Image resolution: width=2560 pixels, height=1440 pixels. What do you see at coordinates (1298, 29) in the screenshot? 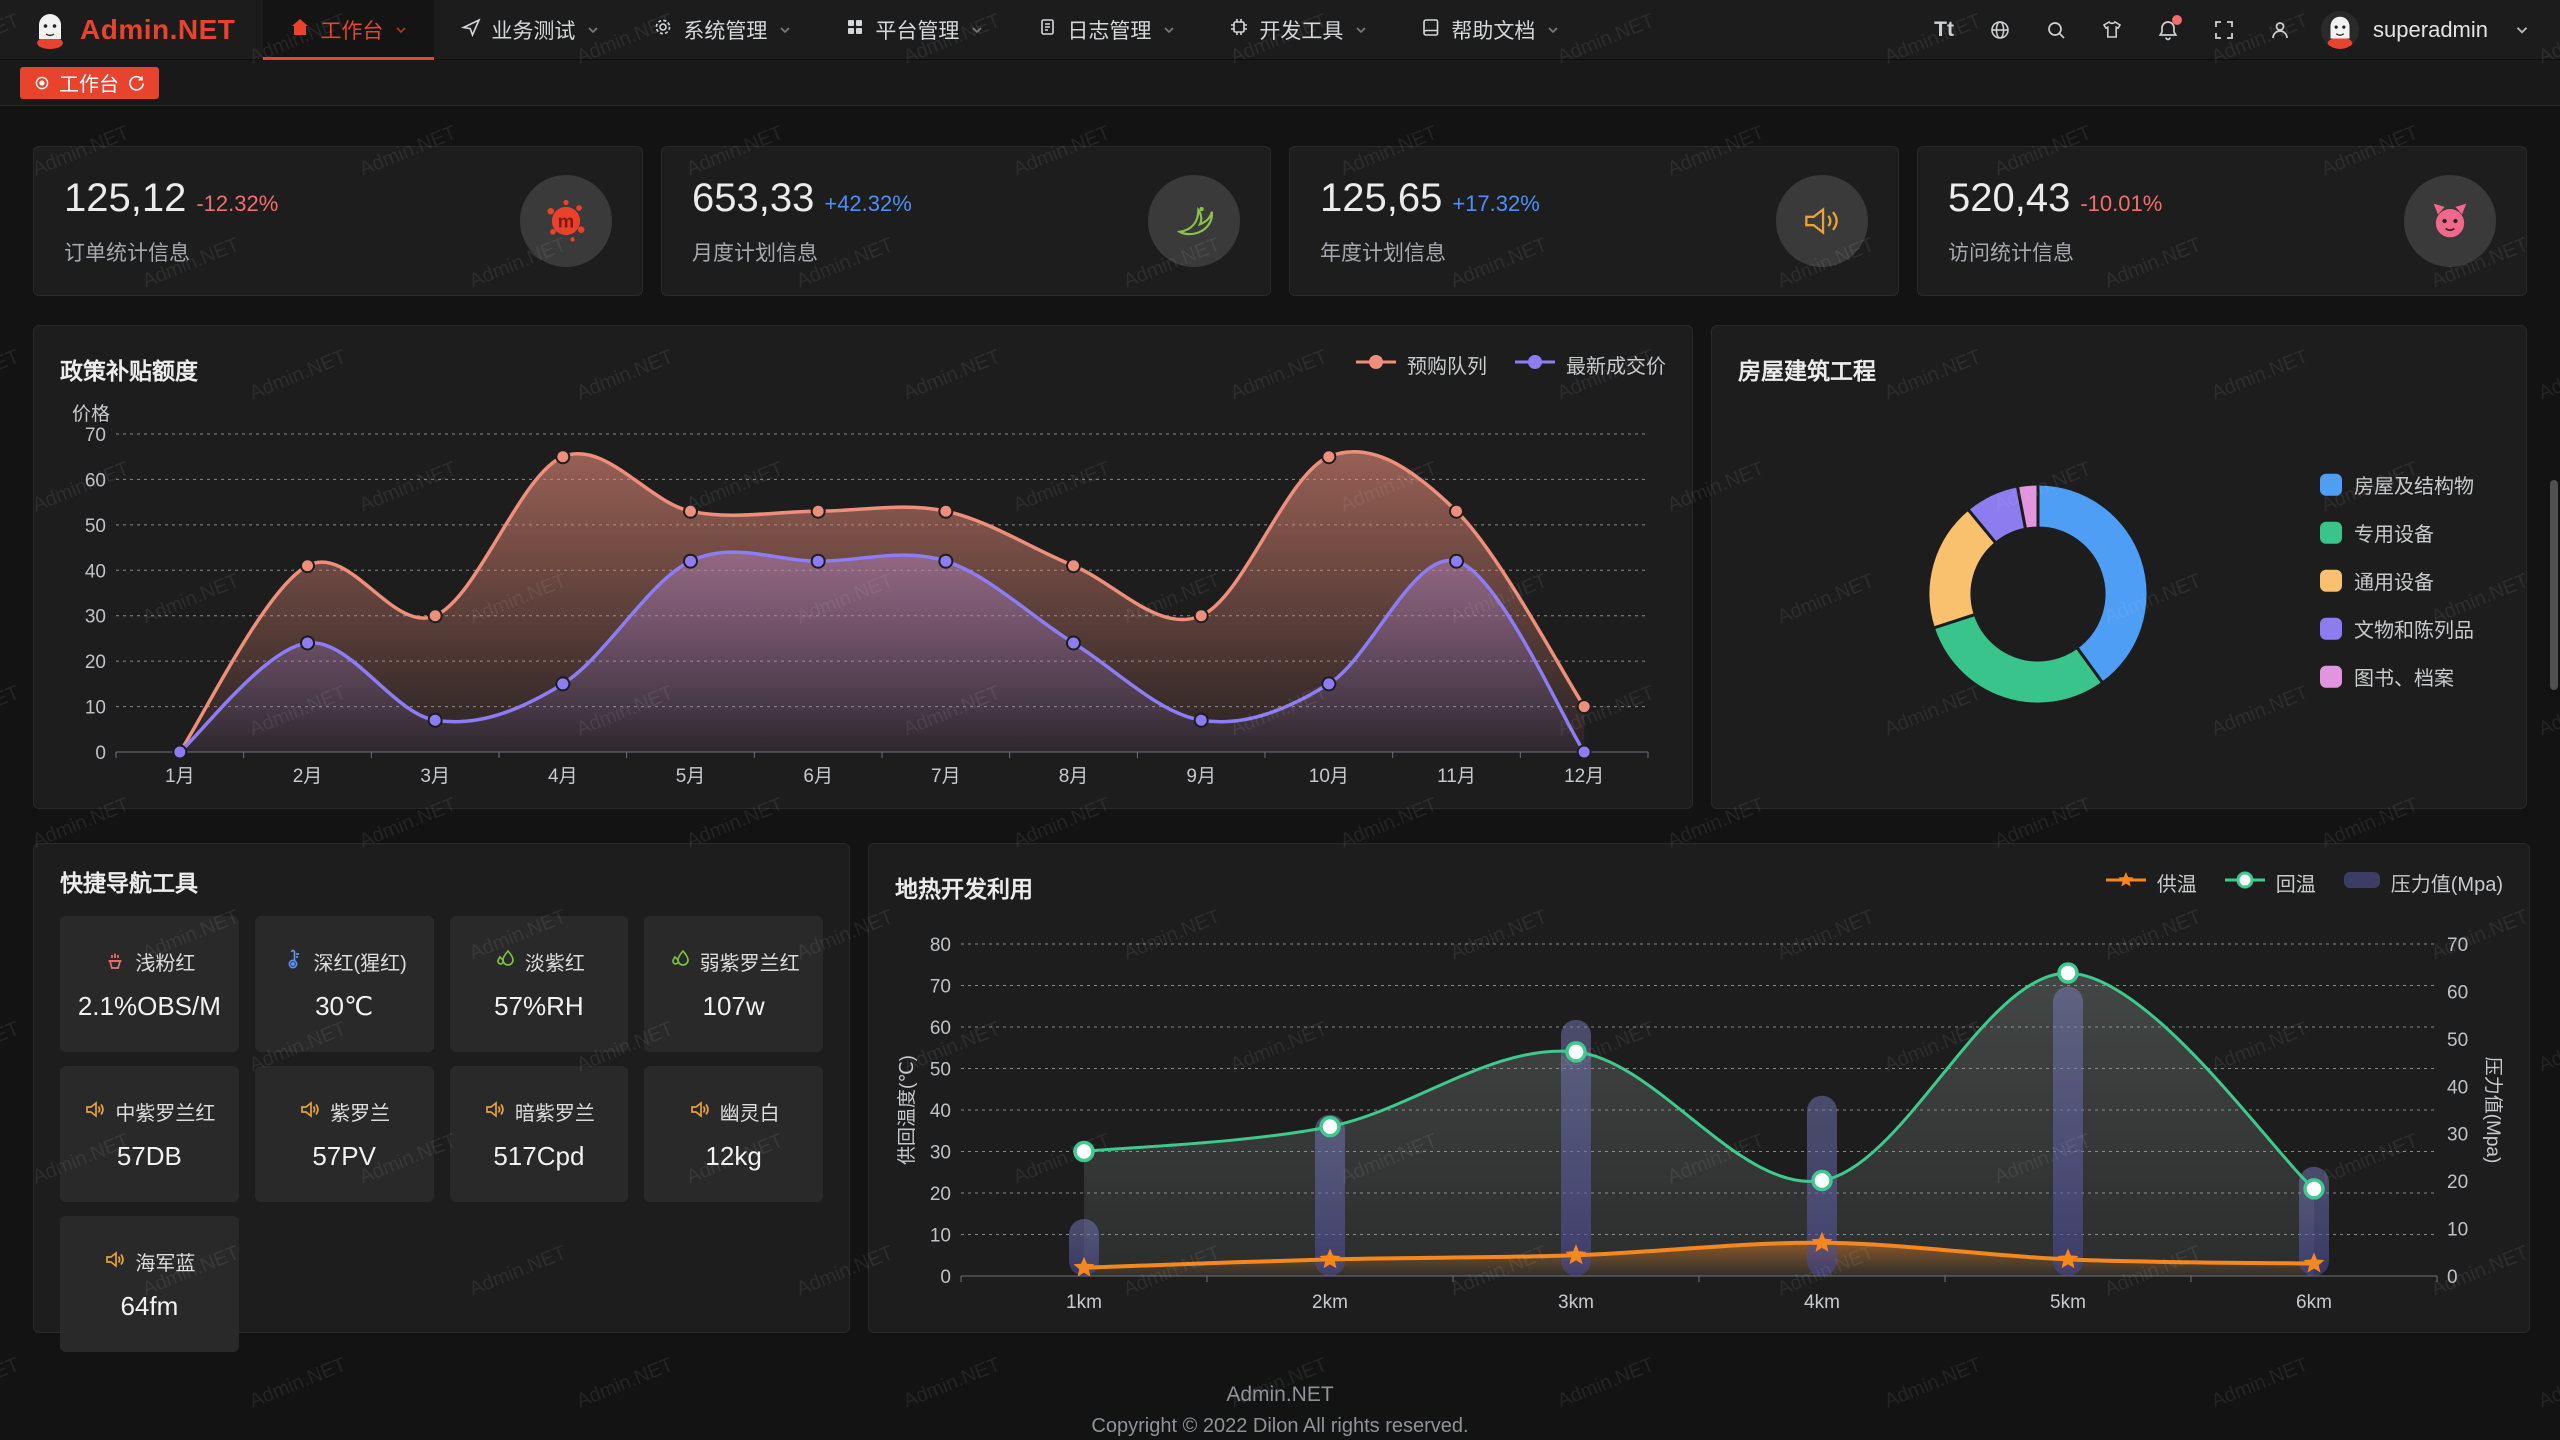
I see `nav-item-dev-tools: 开发工具` at bounding box center [1298, 29].